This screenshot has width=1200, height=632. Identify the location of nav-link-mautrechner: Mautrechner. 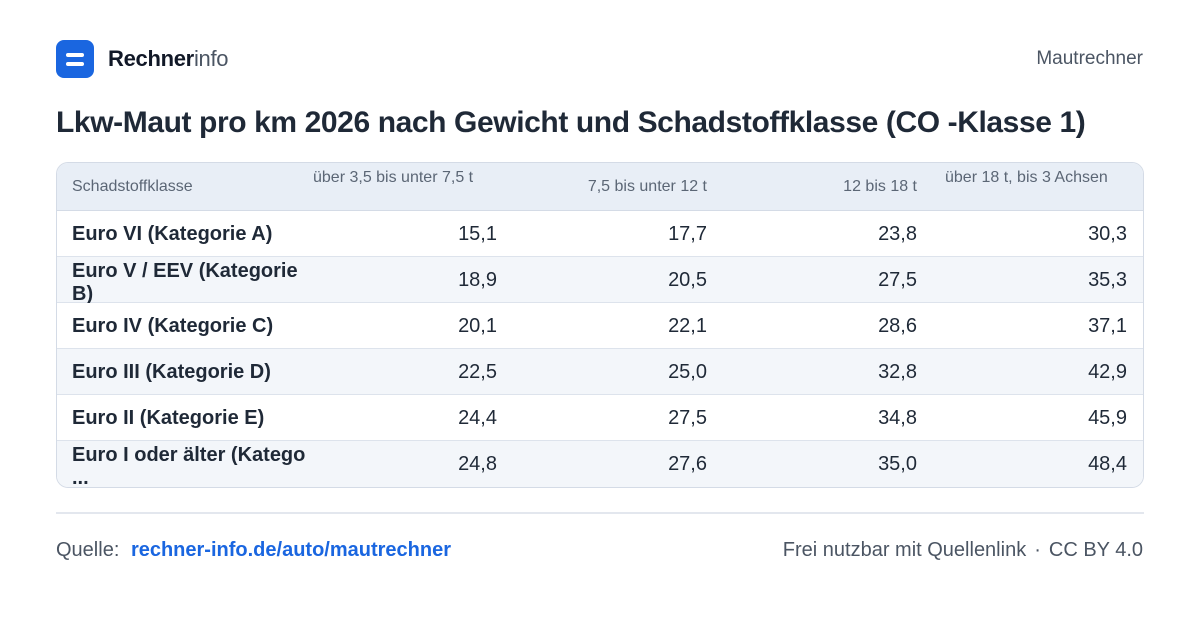
(1089, 58).